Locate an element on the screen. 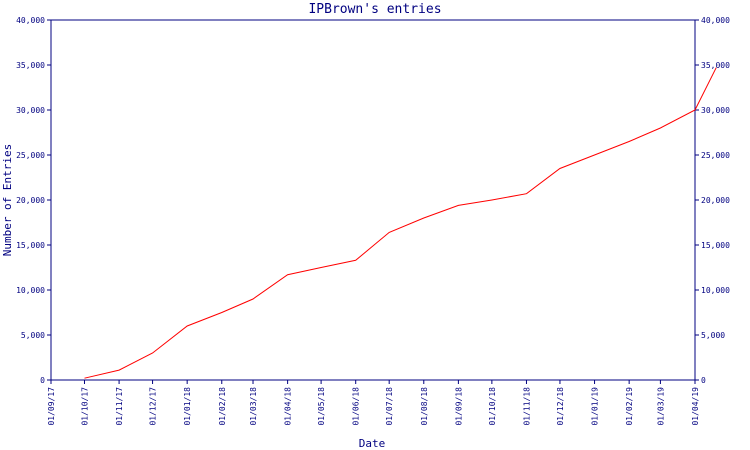 This screenshot has height=450, width=750. y-tick-label-left: 35,000 is located at coordinates (30, 65).